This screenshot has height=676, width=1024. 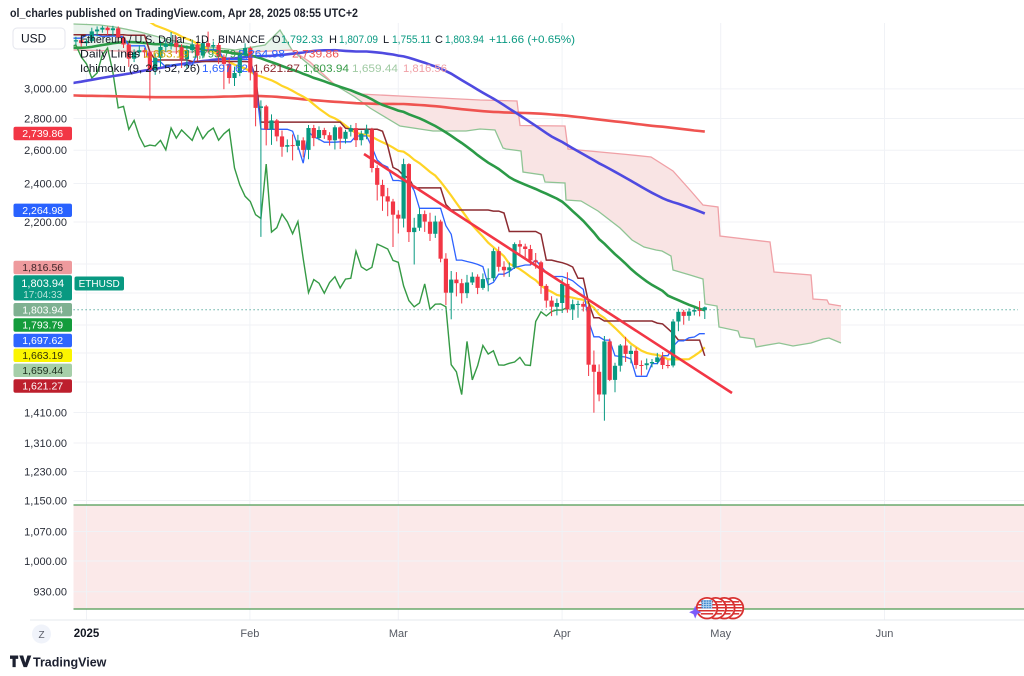 I want to click on svg-text: 1,150.00, so click(x=45, y=501).